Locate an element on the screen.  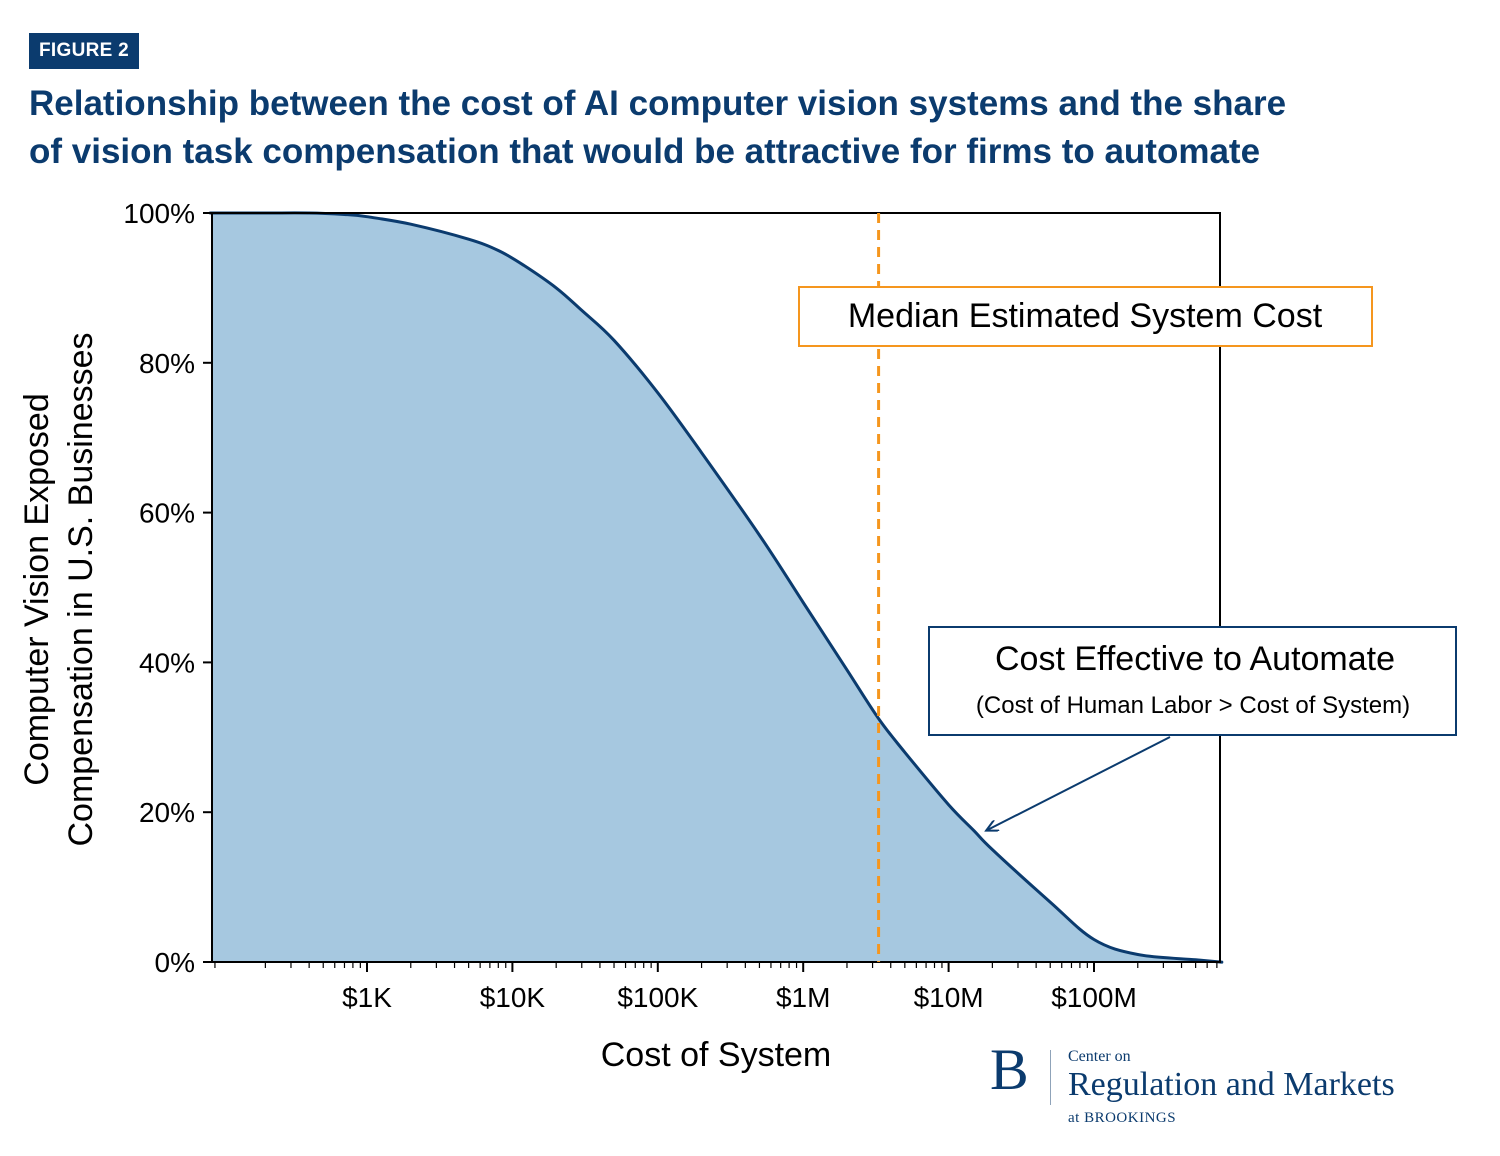
y-tick-label: 100% is located at coordinates (159, 213).